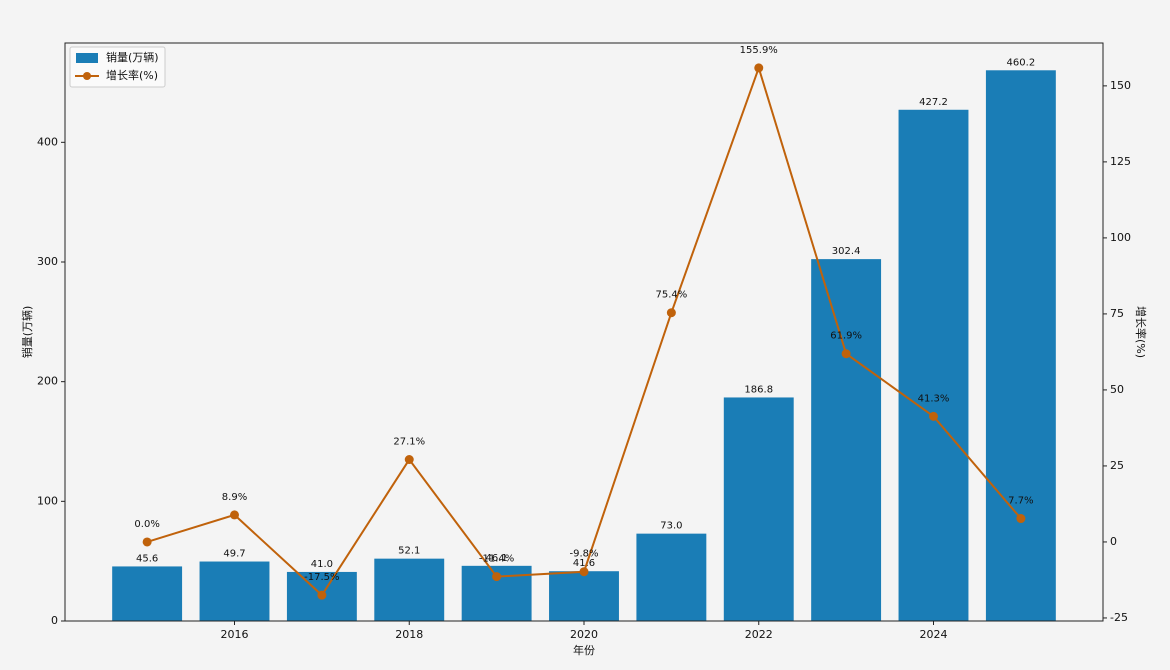 Image resolution: width=1170 pixels, height=670 pixels. What do you see at coordinates (584, 563) in the screenshot?
I see `bar-label: 41.6` at bounding box center [584, 563].